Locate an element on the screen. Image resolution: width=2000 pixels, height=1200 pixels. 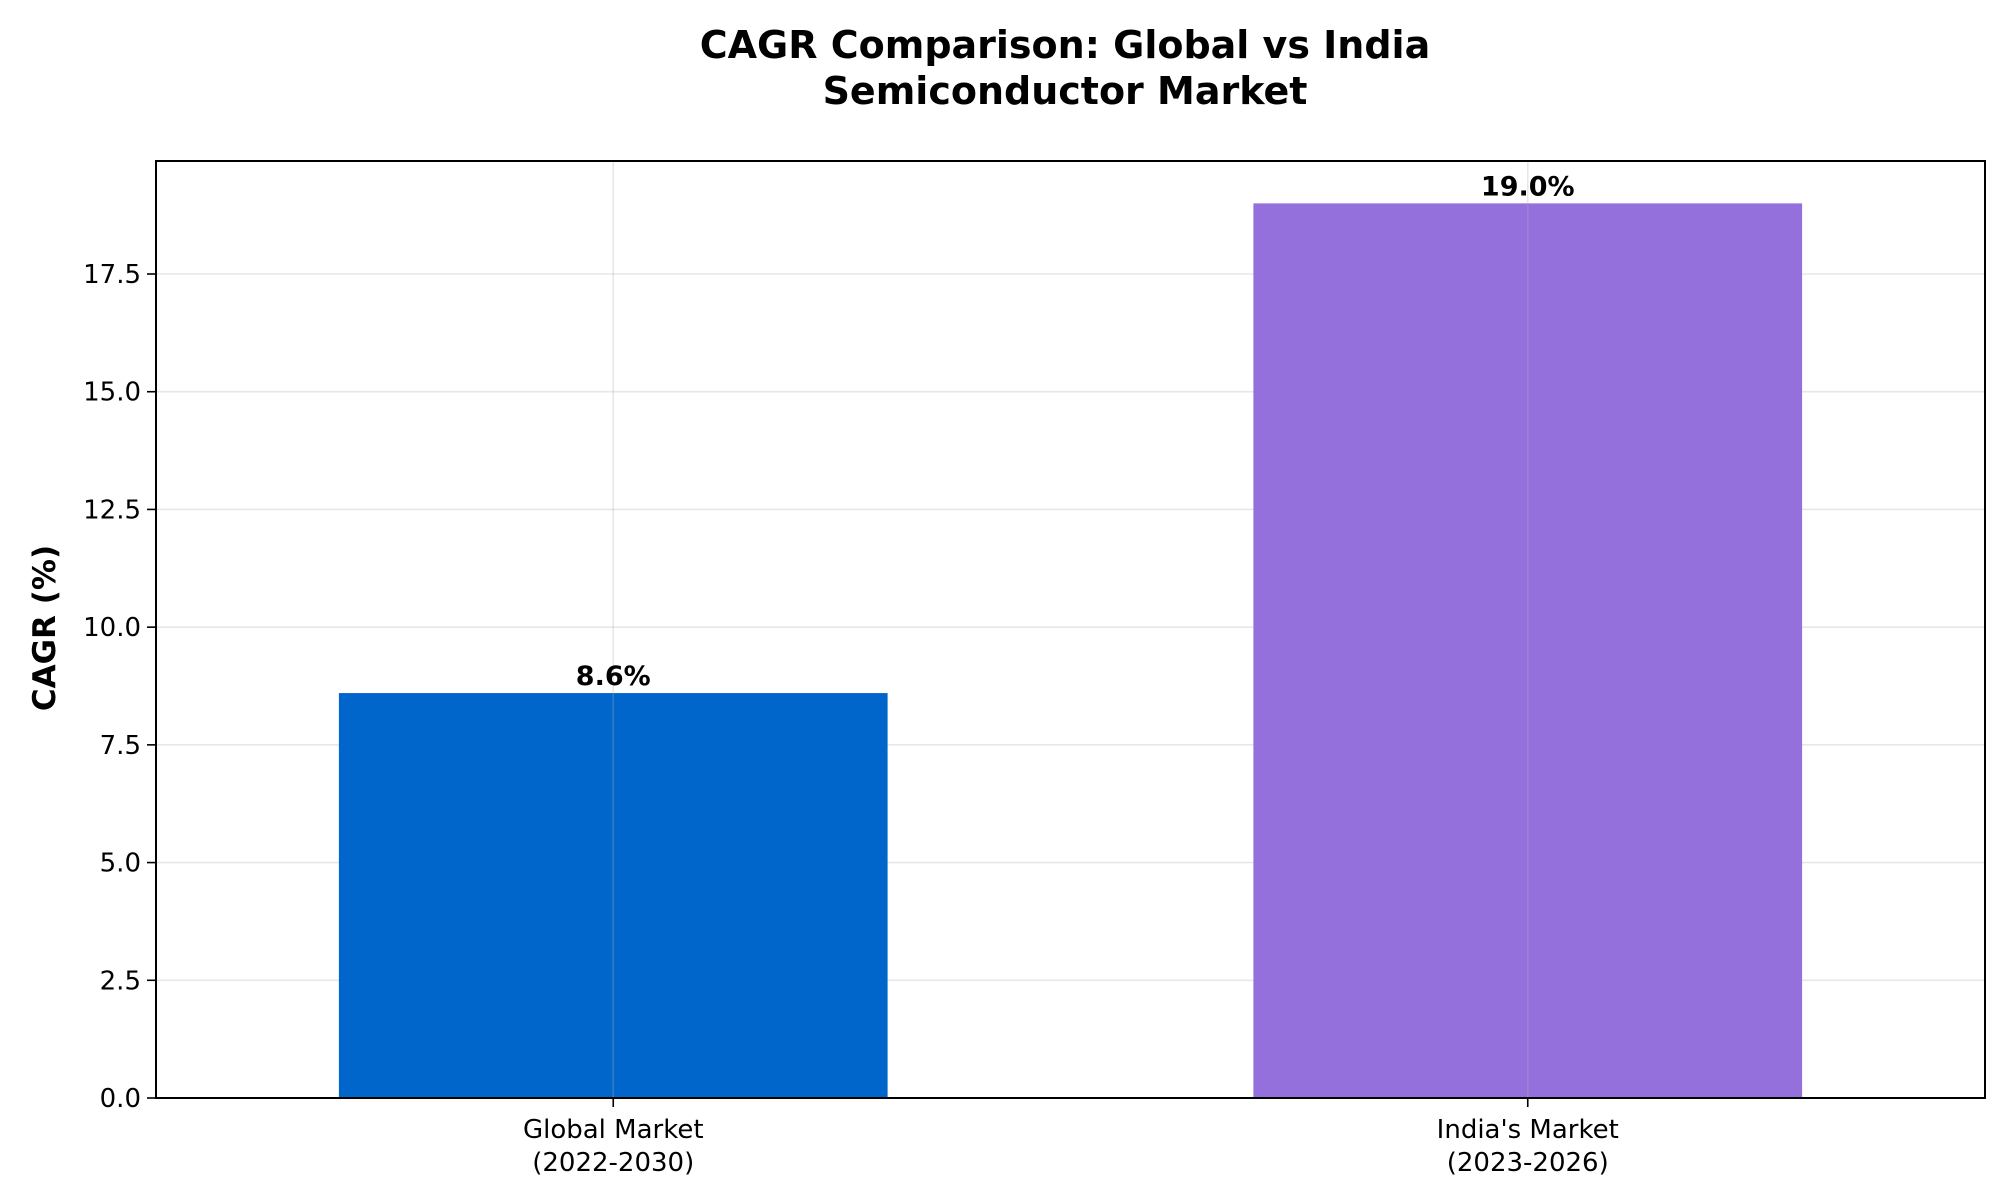
x-tick-label: Global Market is located at coordinates (613, 1130).